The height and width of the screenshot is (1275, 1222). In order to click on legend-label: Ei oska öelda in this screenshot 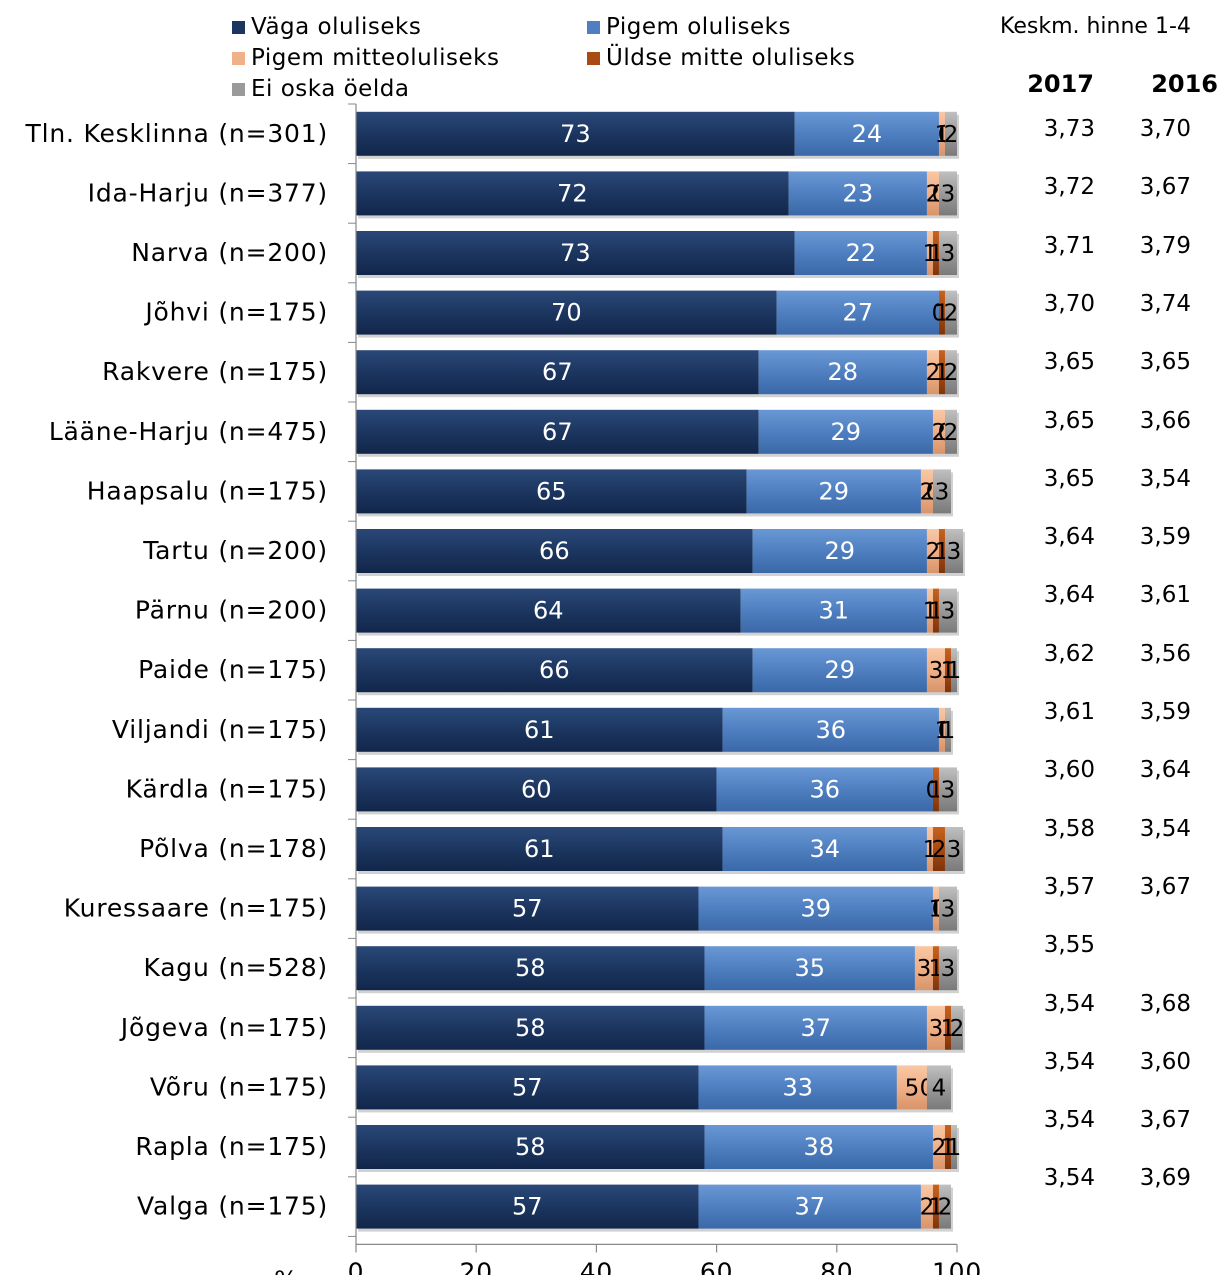, I will do `click(330, 89)`.